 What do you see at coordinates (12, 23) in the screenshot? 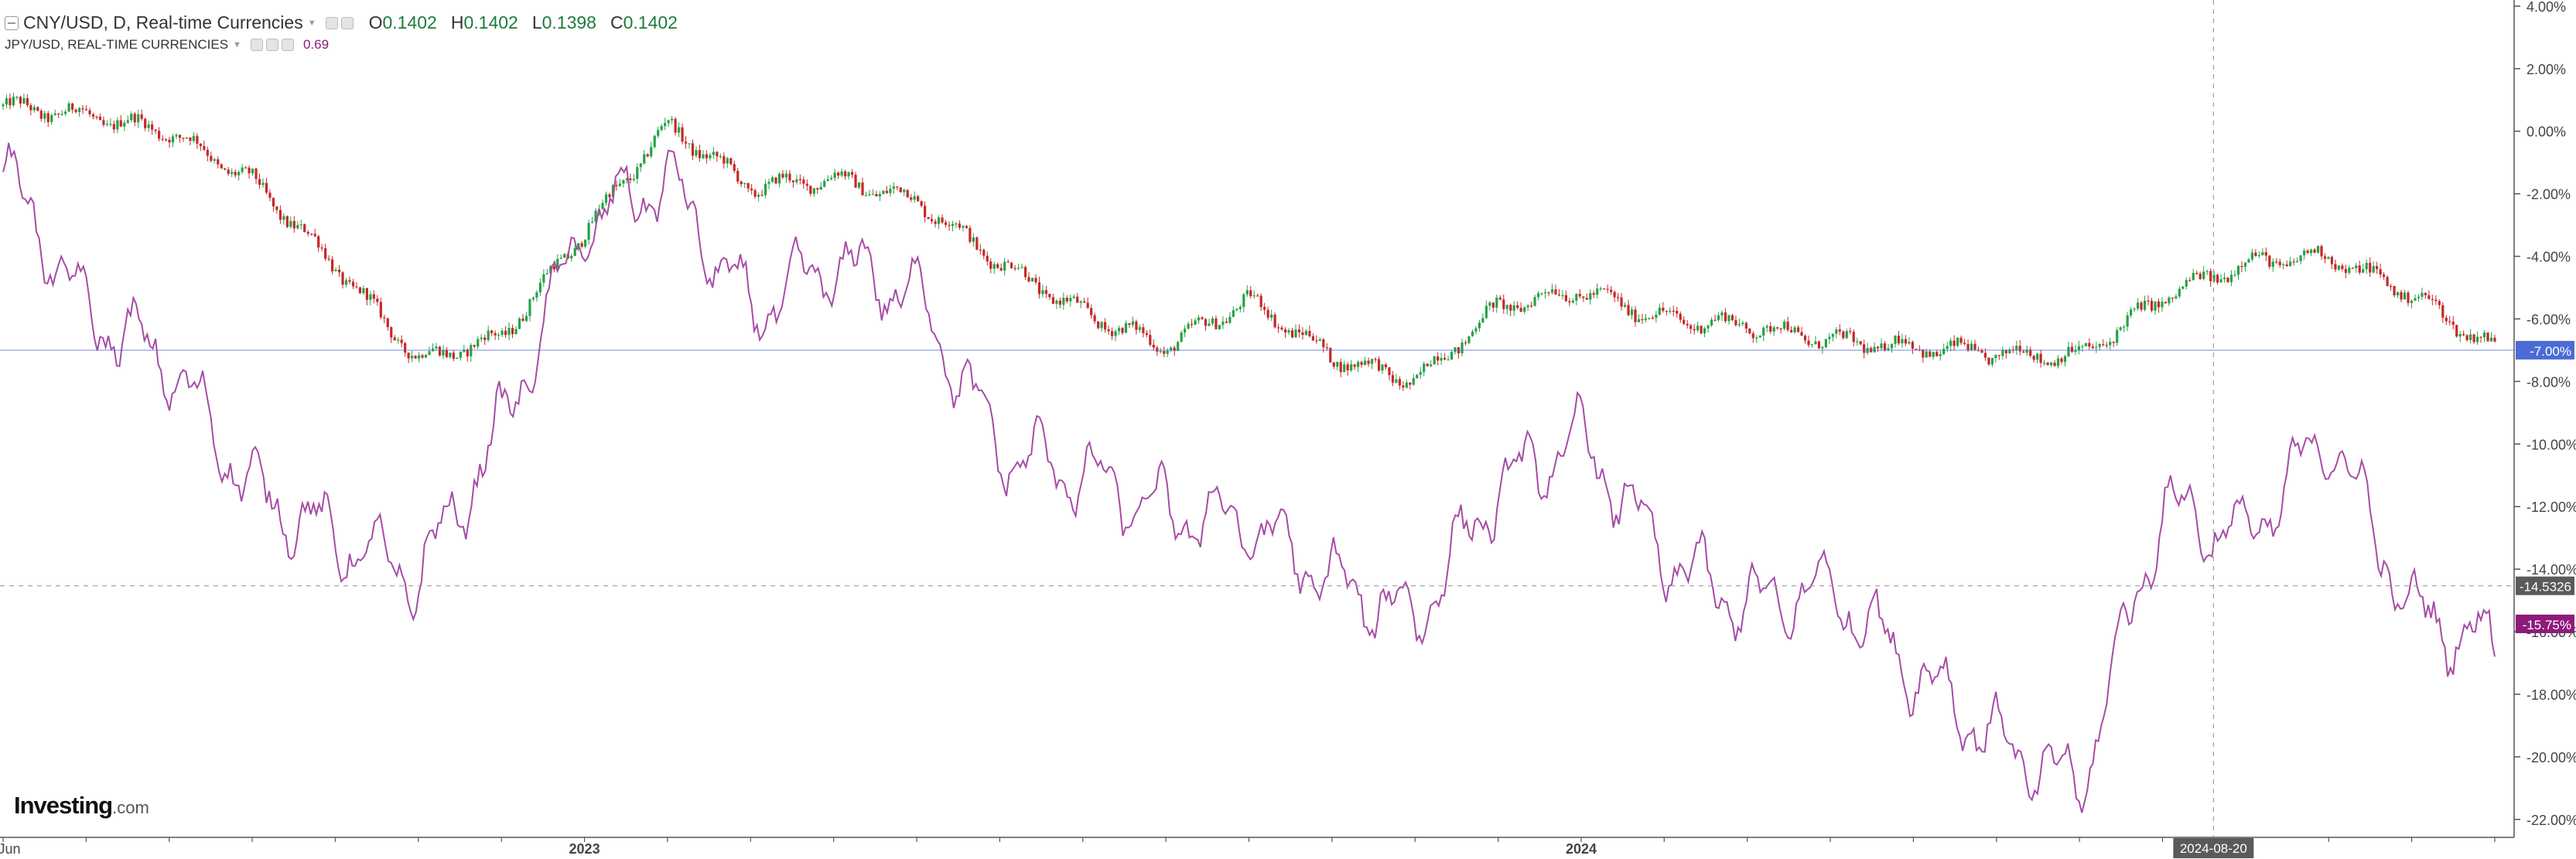
I see `collapse-icon` at bounding box center [12, 23].